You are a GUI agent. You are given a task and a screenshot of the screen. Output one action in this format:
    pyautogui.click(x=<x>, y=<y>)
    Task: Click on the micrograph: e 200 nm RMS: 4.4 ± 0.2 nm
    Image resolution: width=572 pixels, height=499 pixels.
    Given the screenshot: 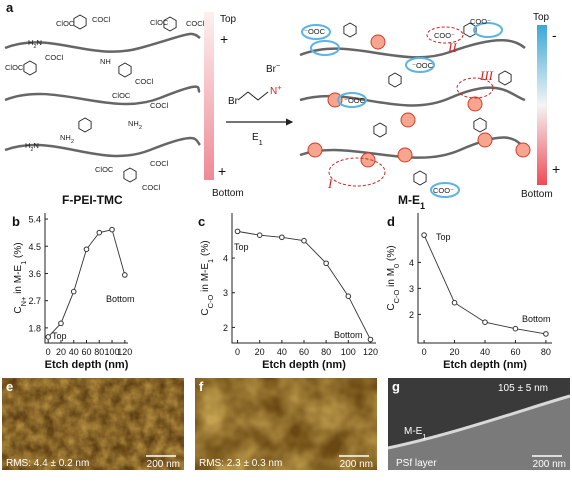 What is the action you would take?
    pyautogui.click(x=93, y=424)
    